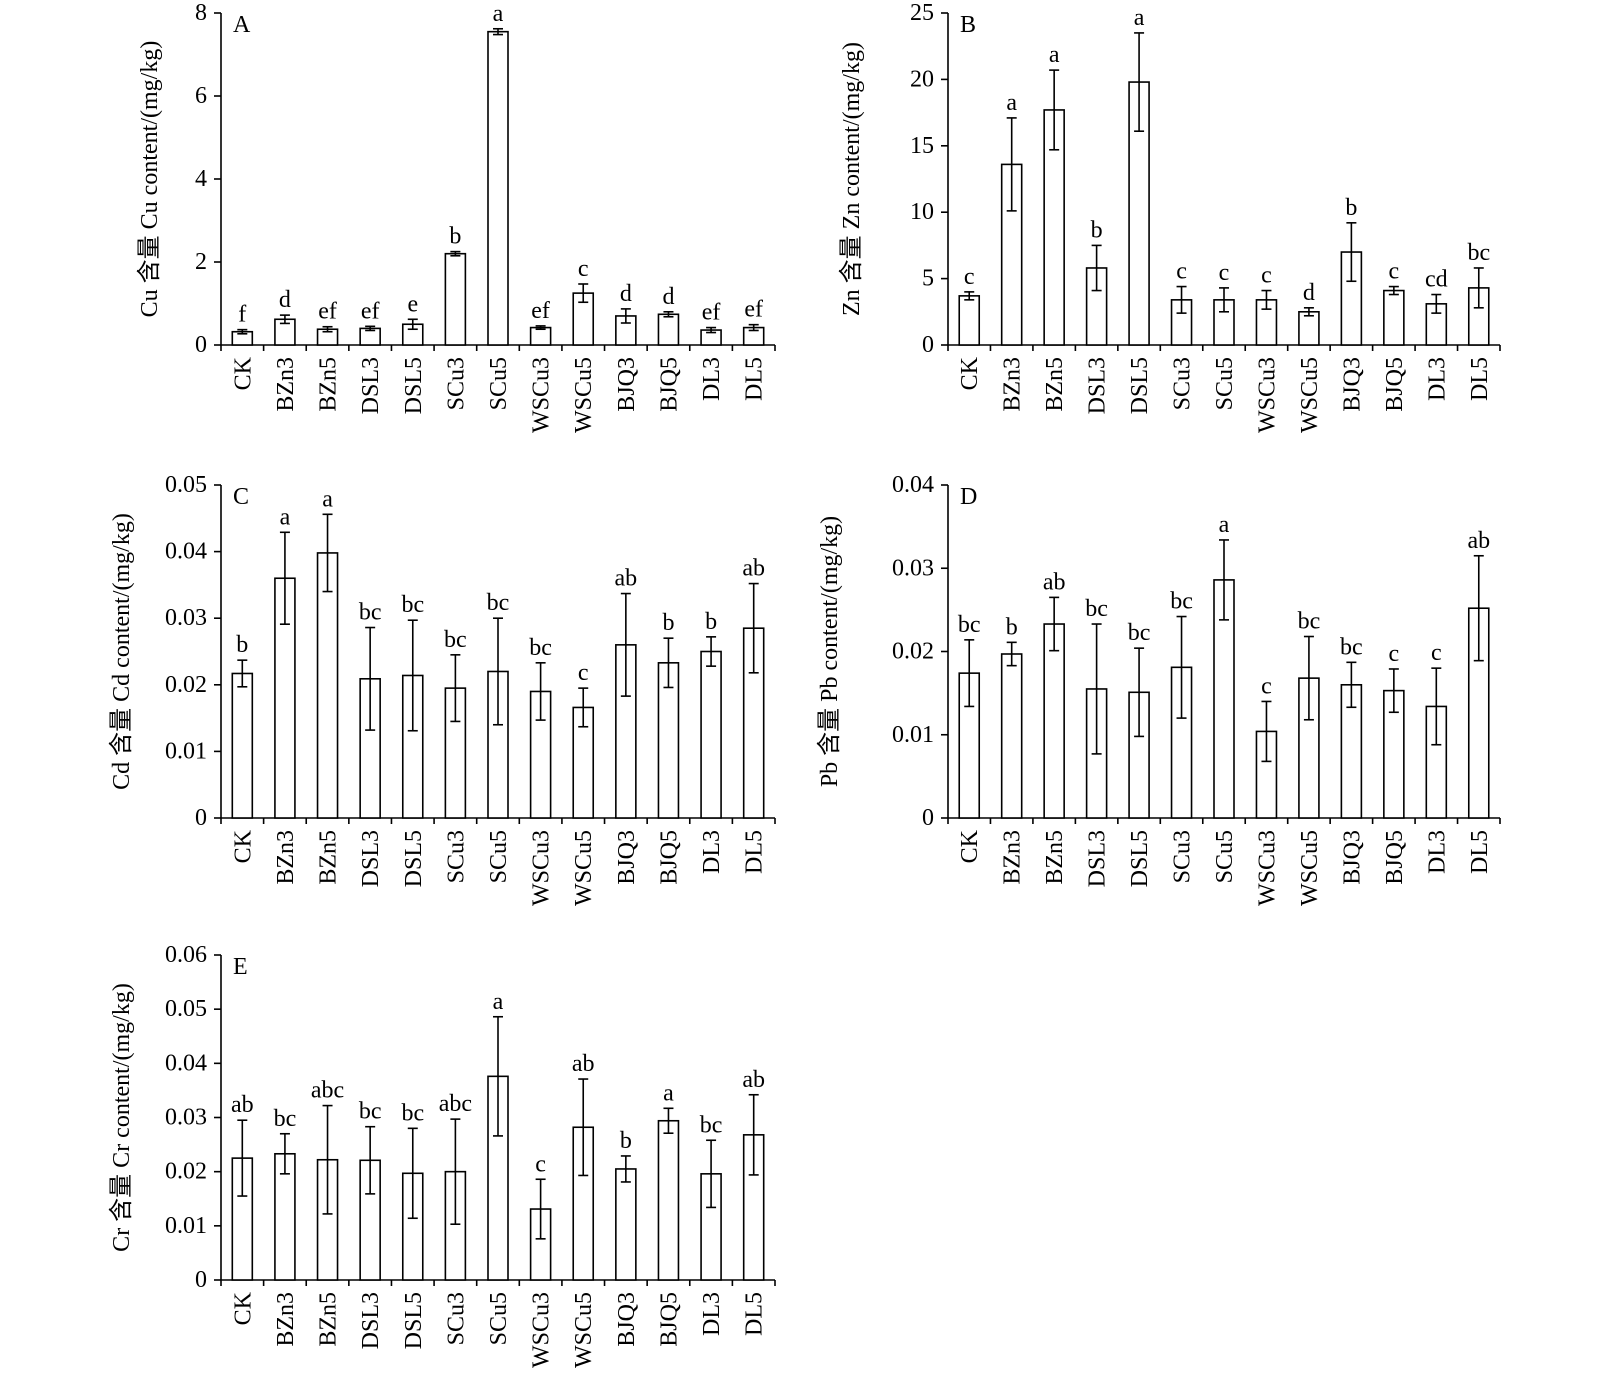 Image resolution: width=1600 pixels, height=1384 pixels. Describe the element at coordinates (121, 1117) in the screenshot. I see `y-axis-label: Cr 含量 Cr content/(mg/kg)` at that location.